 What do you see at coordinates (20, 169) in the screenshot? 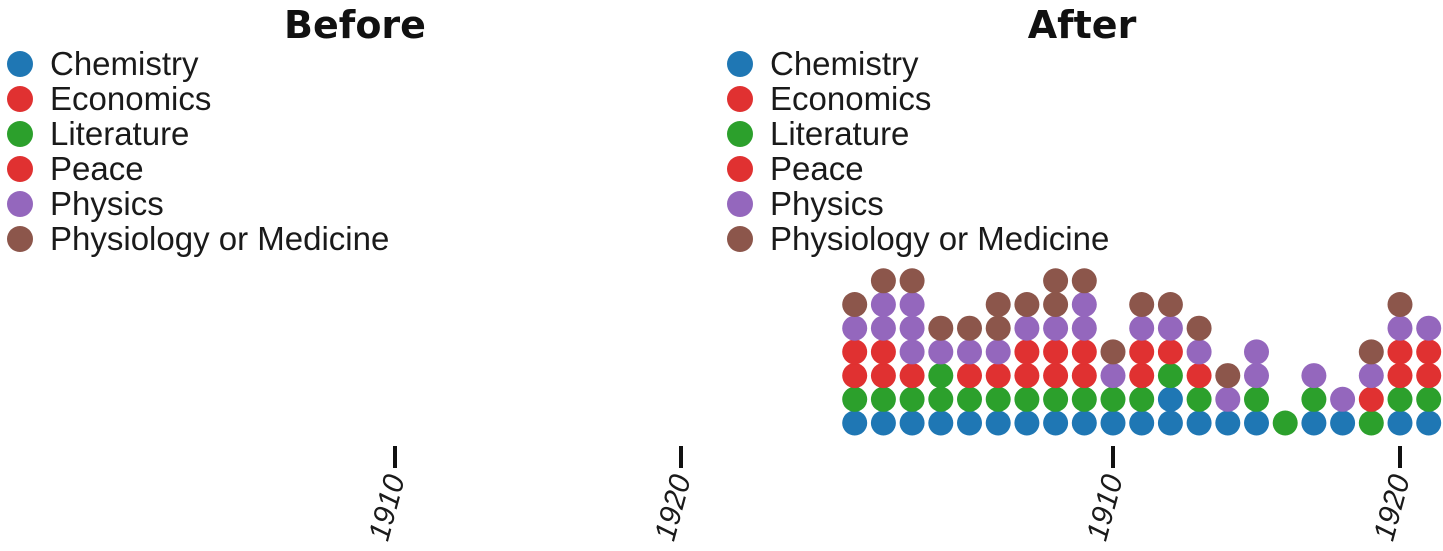
I see `legend-marker-peace` at bounding box center [20, 169].